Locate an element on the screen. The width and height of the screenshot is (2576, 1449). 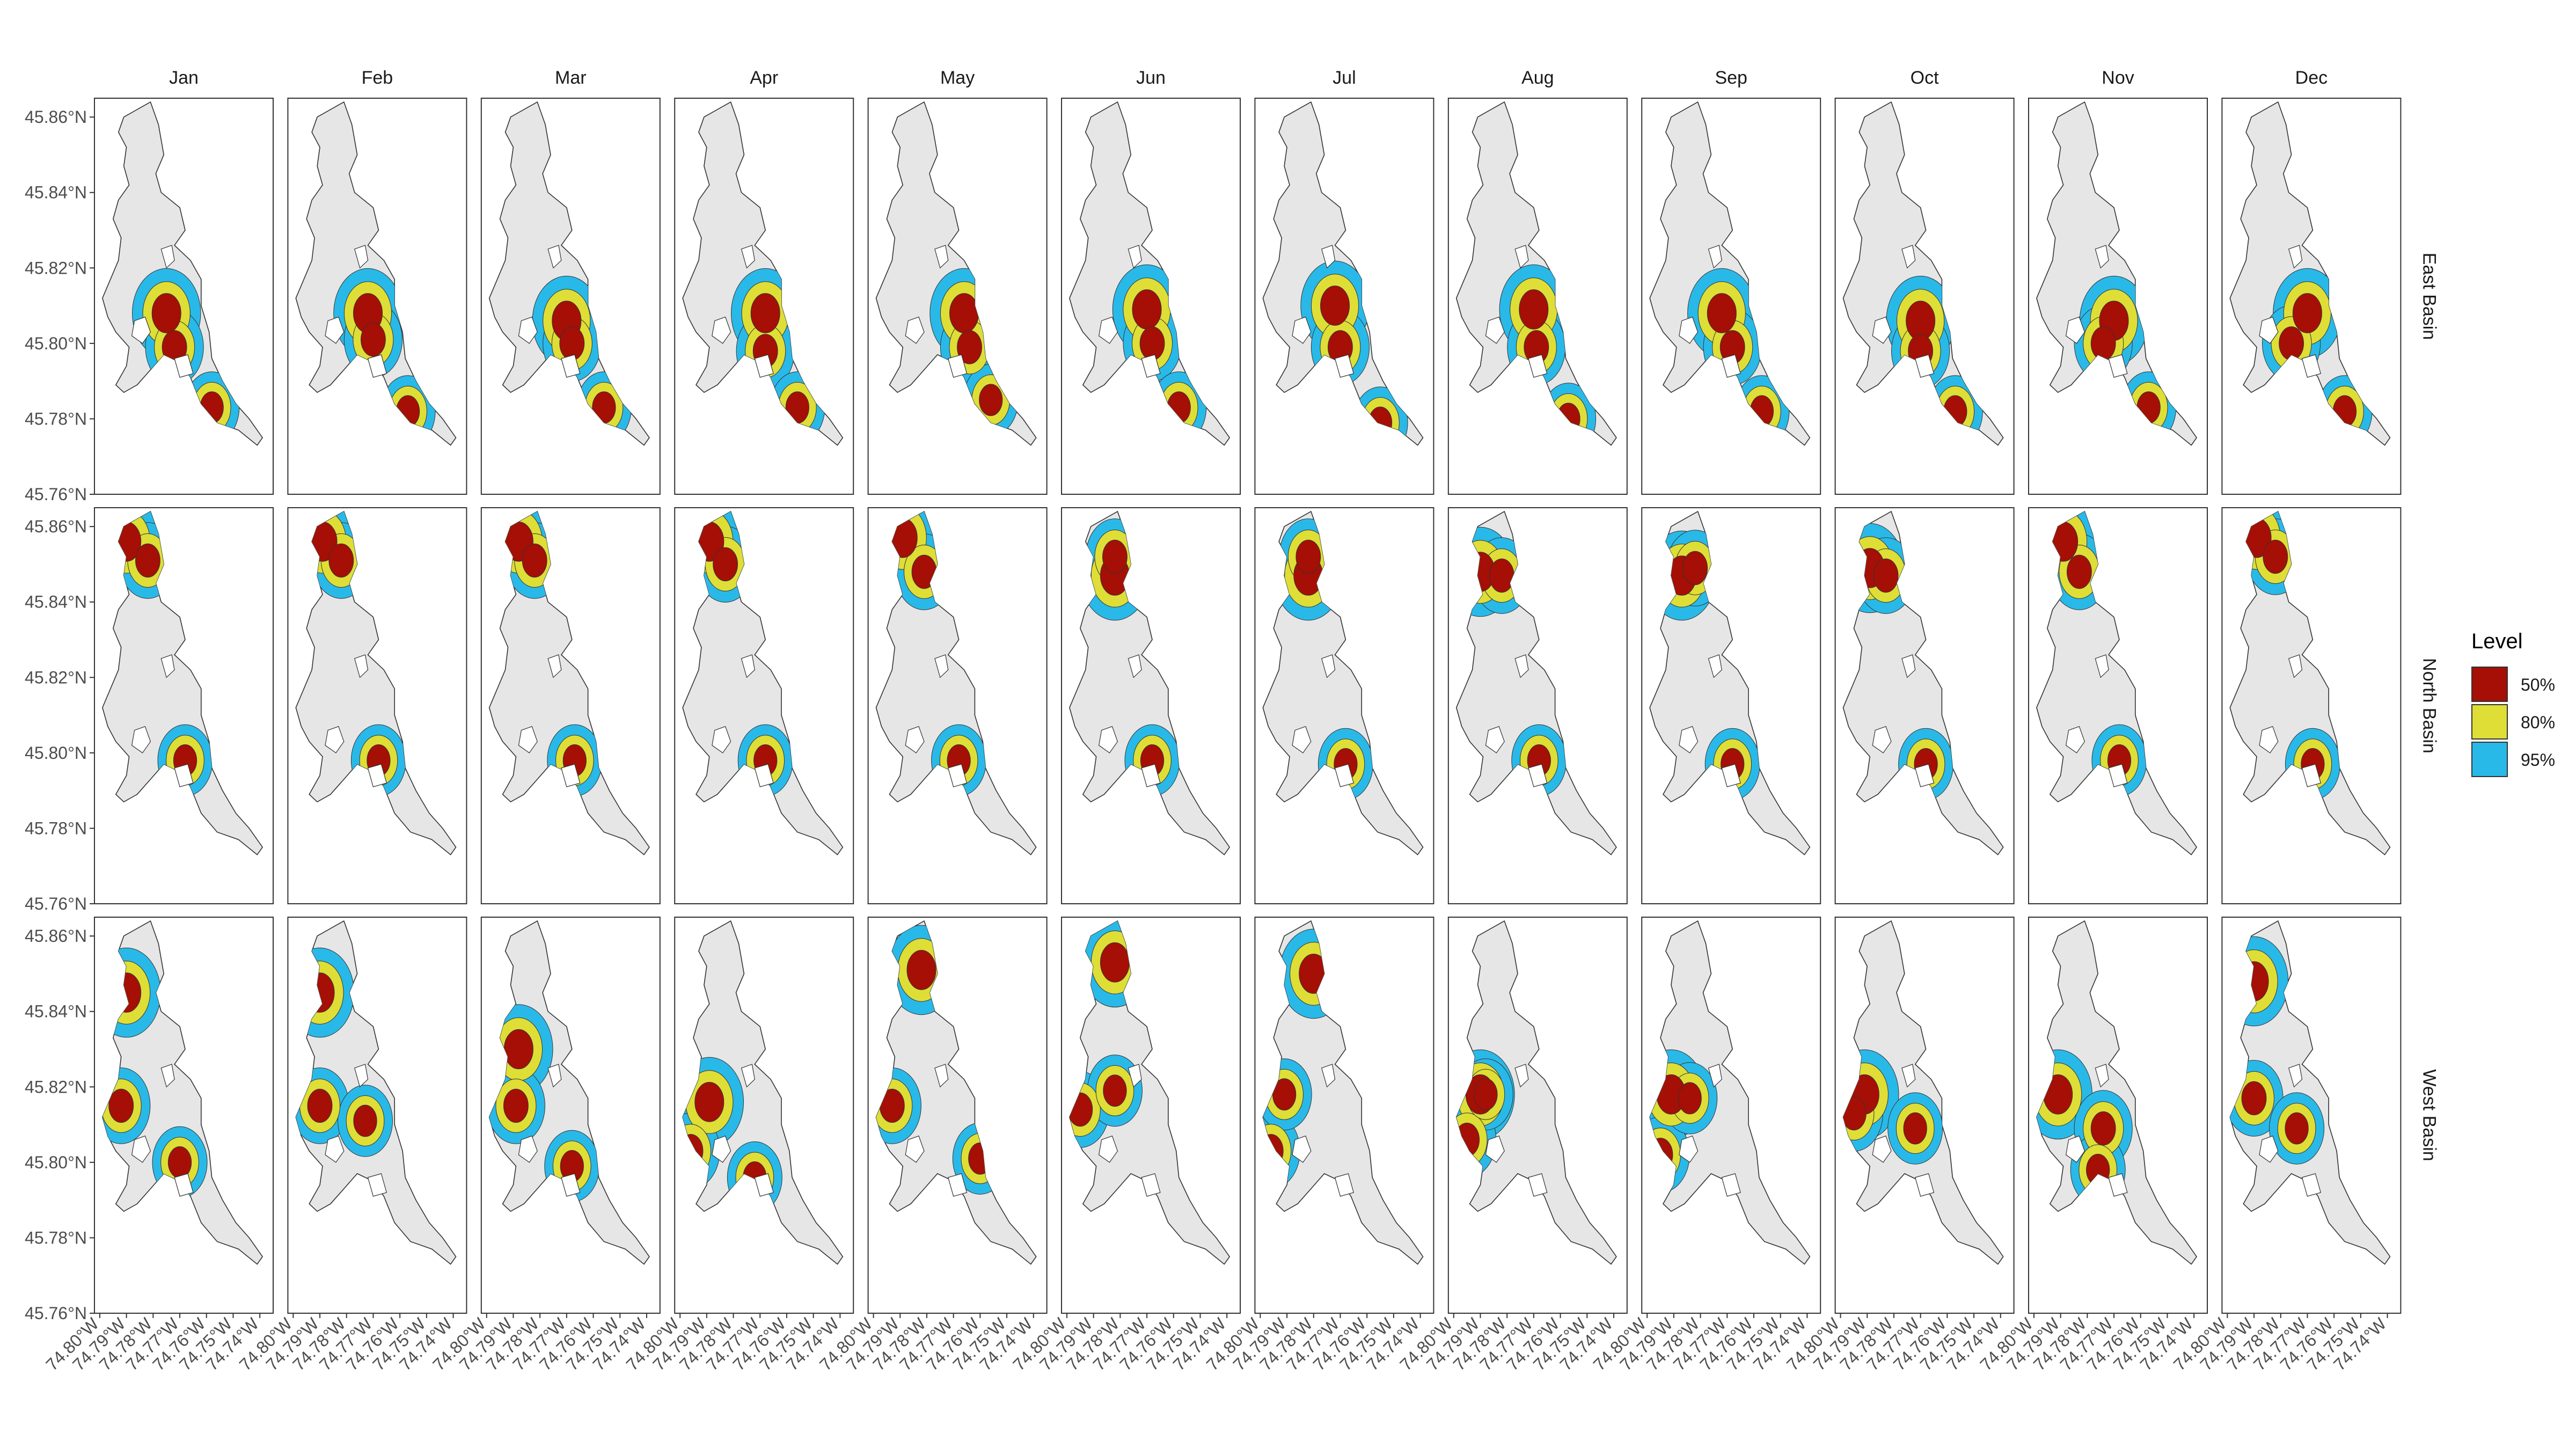
panel-east-basin-aug is located at coordinates (1537, 296).